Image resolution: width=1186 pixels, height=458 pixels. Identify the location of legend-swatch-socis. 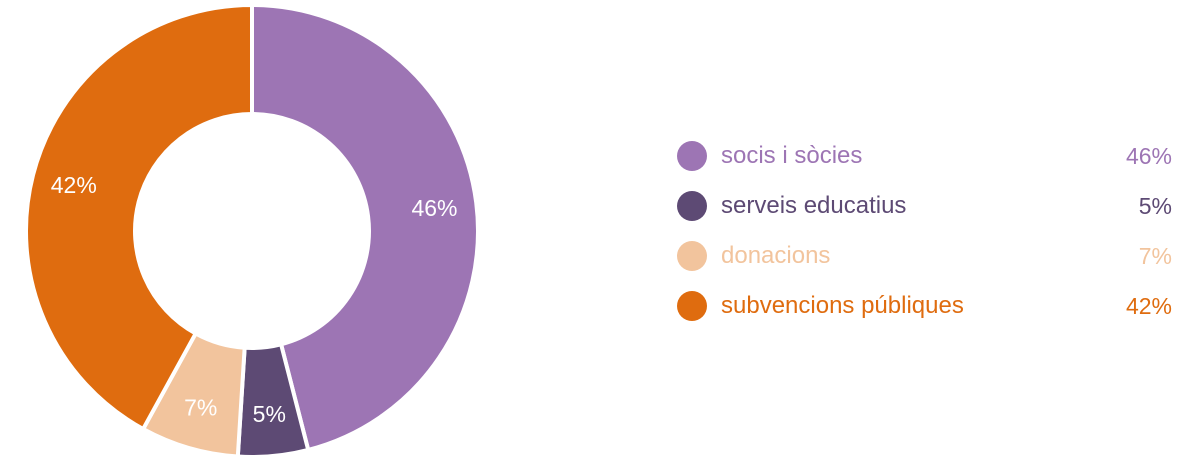
(692, 156).